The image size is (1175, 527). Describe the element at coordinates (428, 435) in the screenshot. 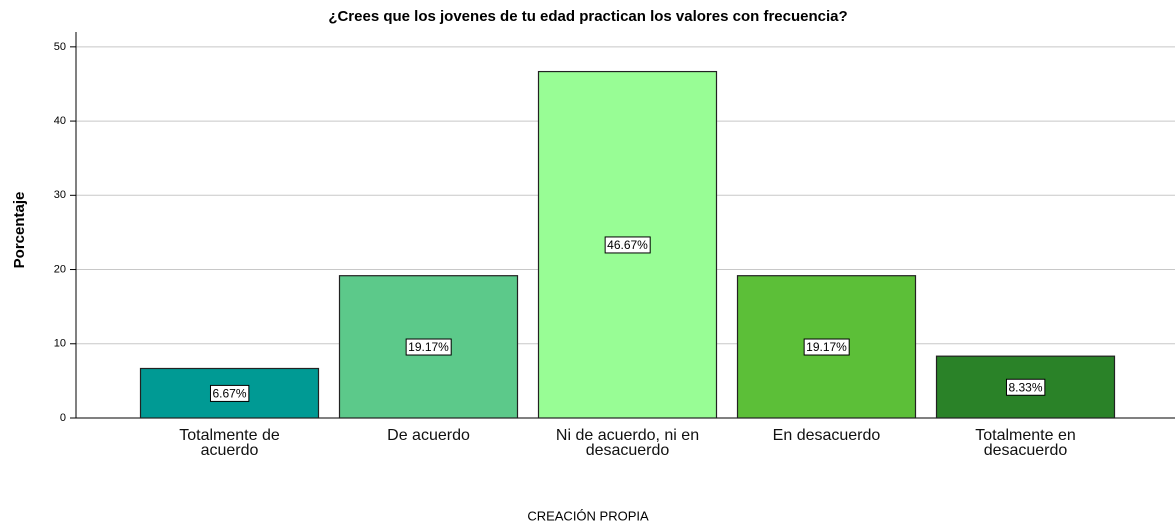

I see `x-tick-label: De acuerdo` at that location.